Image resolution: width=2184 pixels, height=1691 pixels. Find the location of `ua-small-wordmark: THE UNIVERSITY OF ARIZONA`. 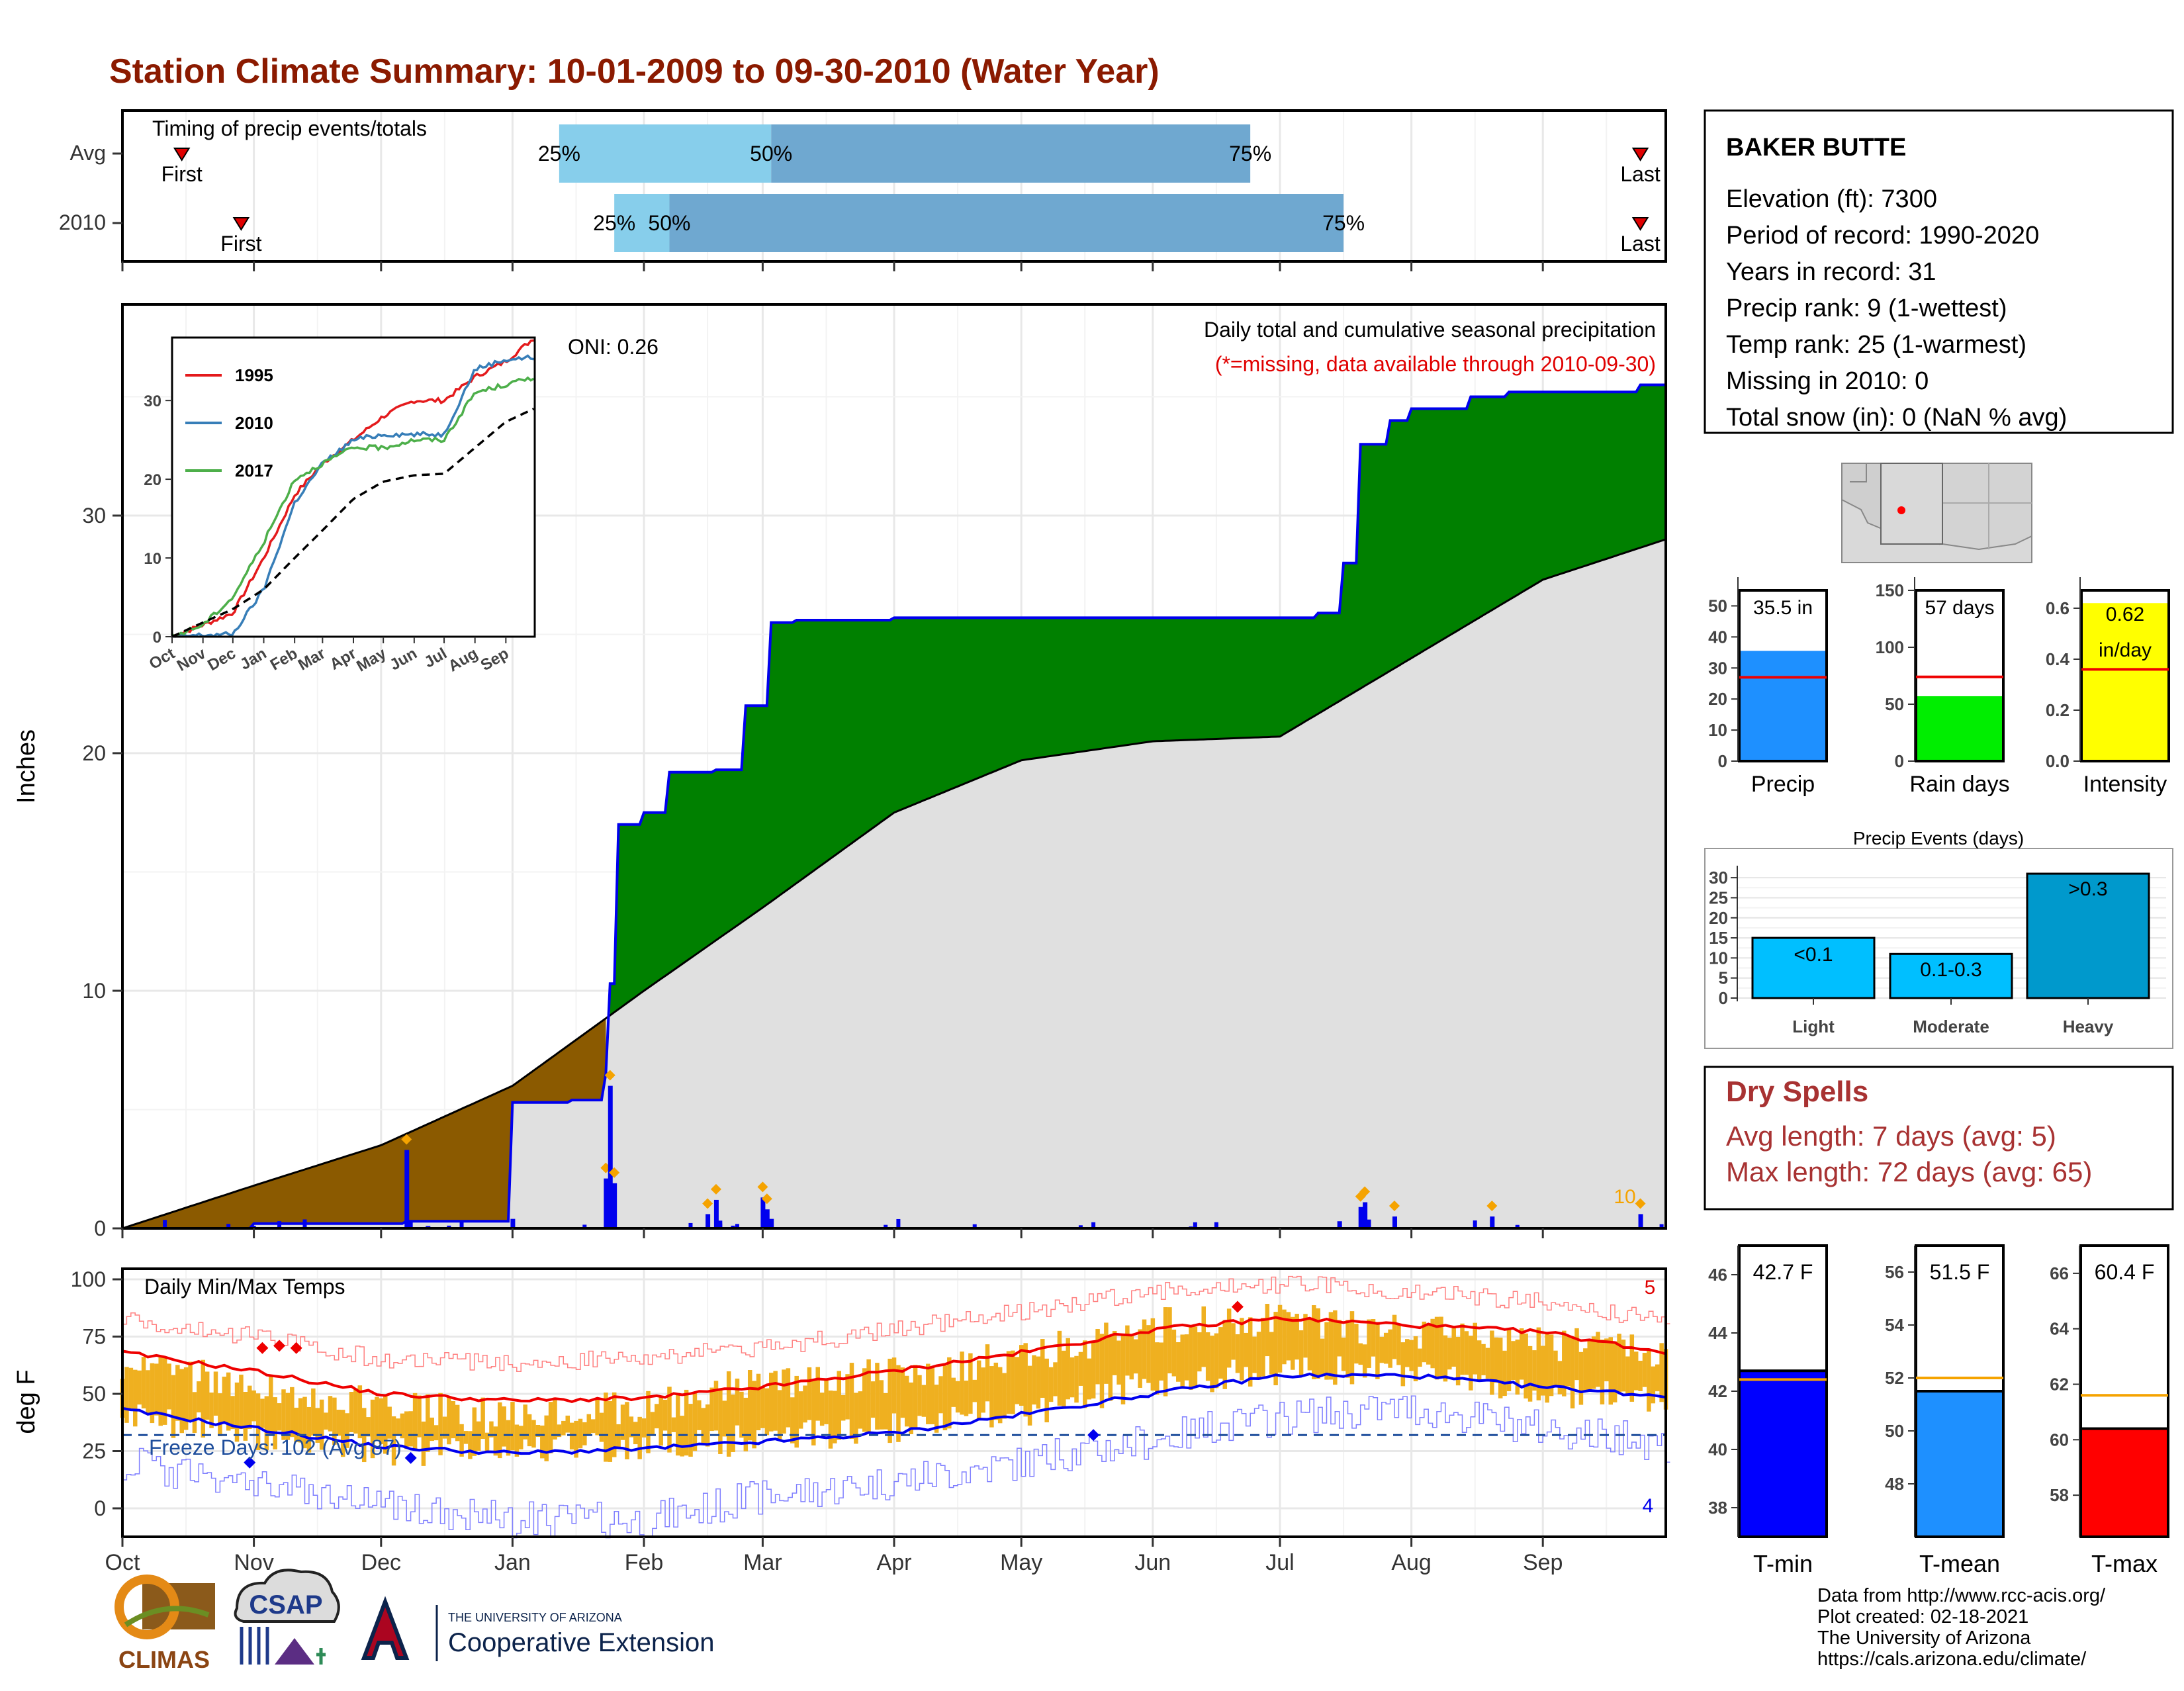

ua-small-wordmark: THE UNIVERSITY OF ARIZONA is located at coordinates (535, 1617).